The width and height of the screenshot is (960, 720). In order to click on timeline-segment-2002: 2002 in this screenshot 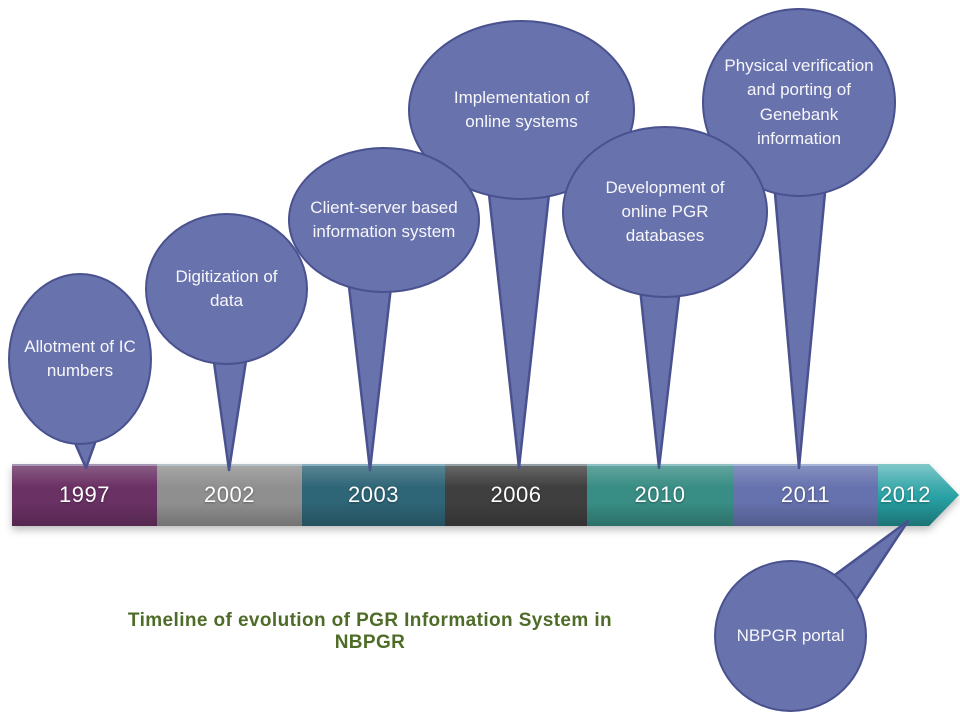, I will do `click(229, 495)`.